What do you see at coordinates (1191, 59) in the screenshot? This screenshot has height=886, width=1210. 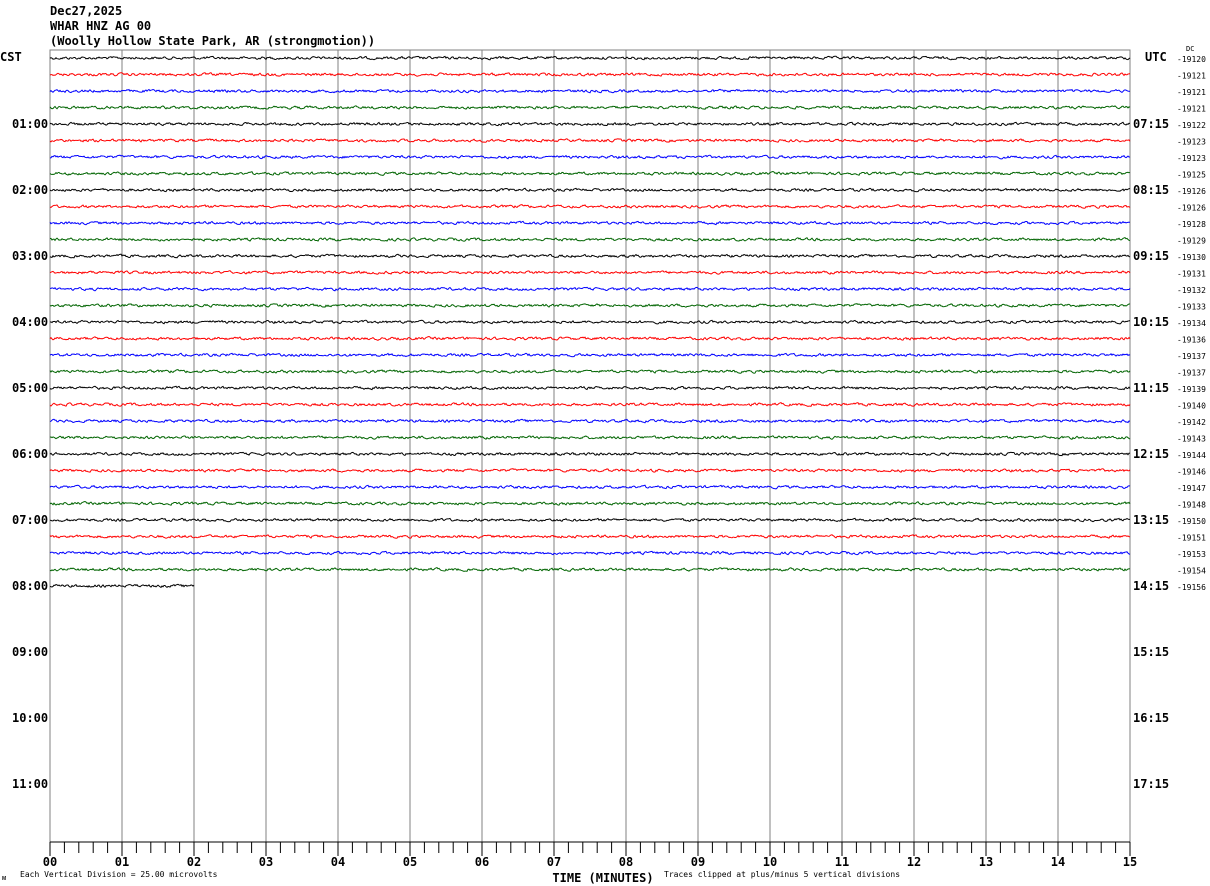 I see `dc-offset-label: -19120` at bounding box center [1191, 59].